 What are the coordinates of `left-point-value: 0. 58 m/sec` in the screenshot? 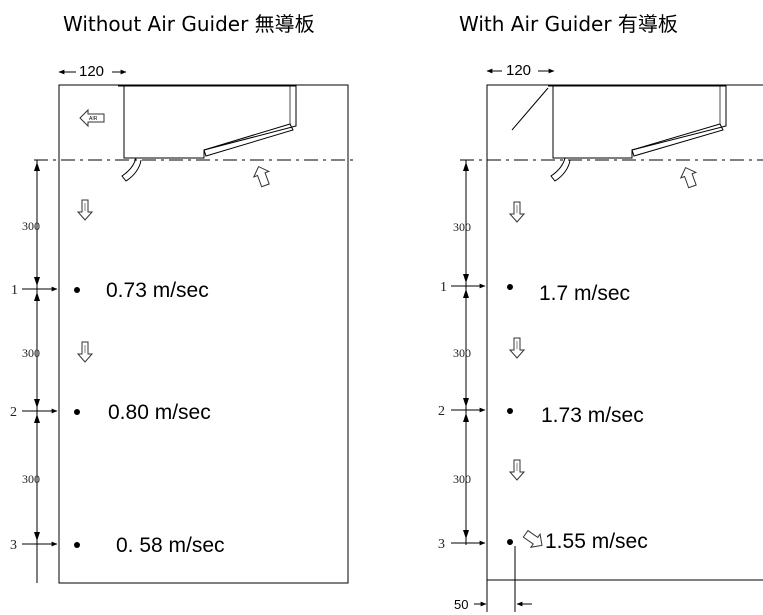 It's located at (170, 545).